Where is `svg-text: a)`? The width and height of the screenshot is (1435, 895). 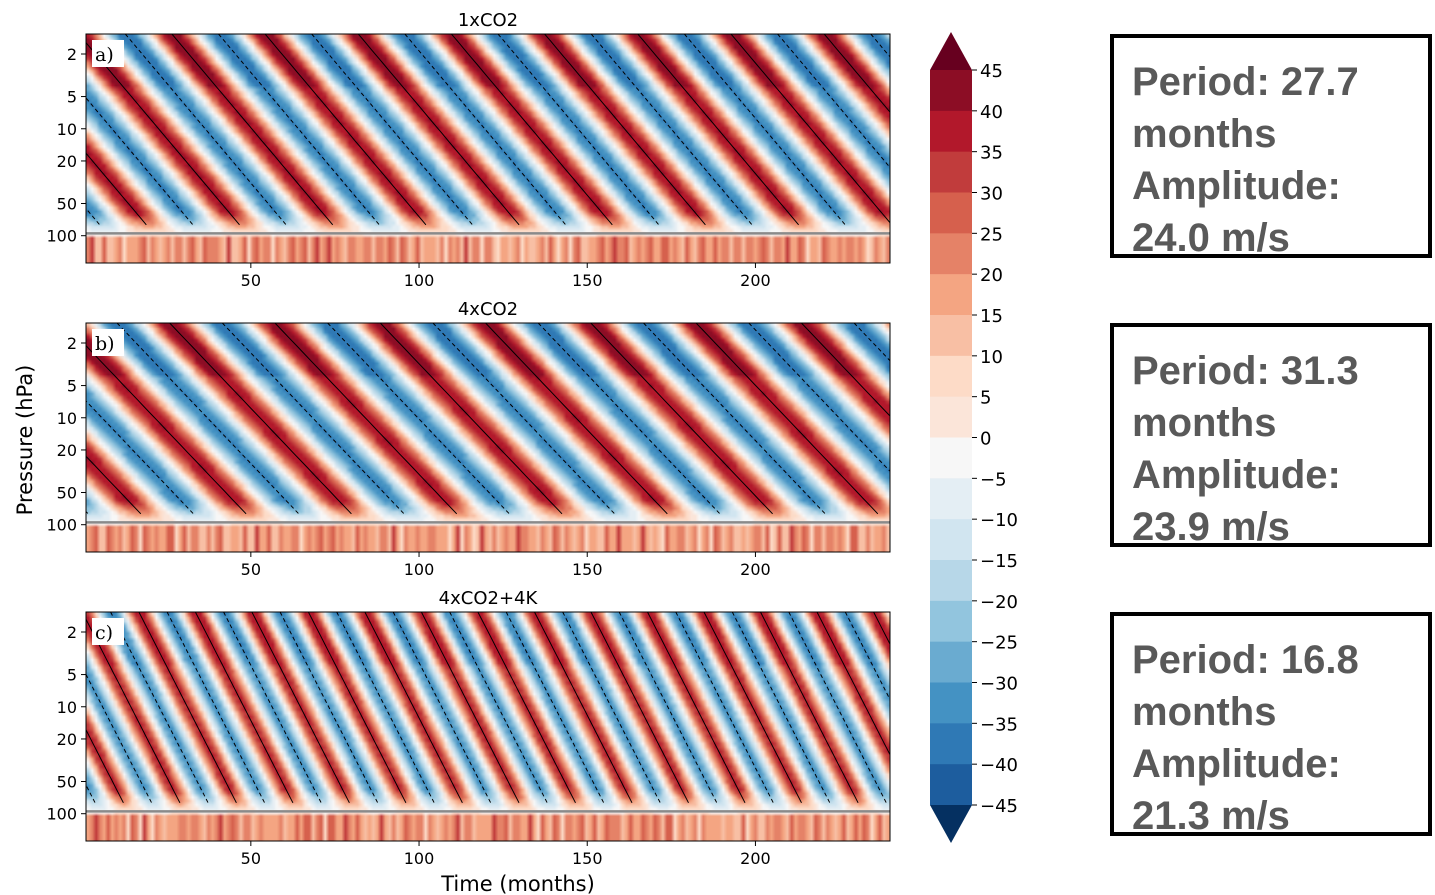 svg-text: a) is located at coordinates (104, 55).